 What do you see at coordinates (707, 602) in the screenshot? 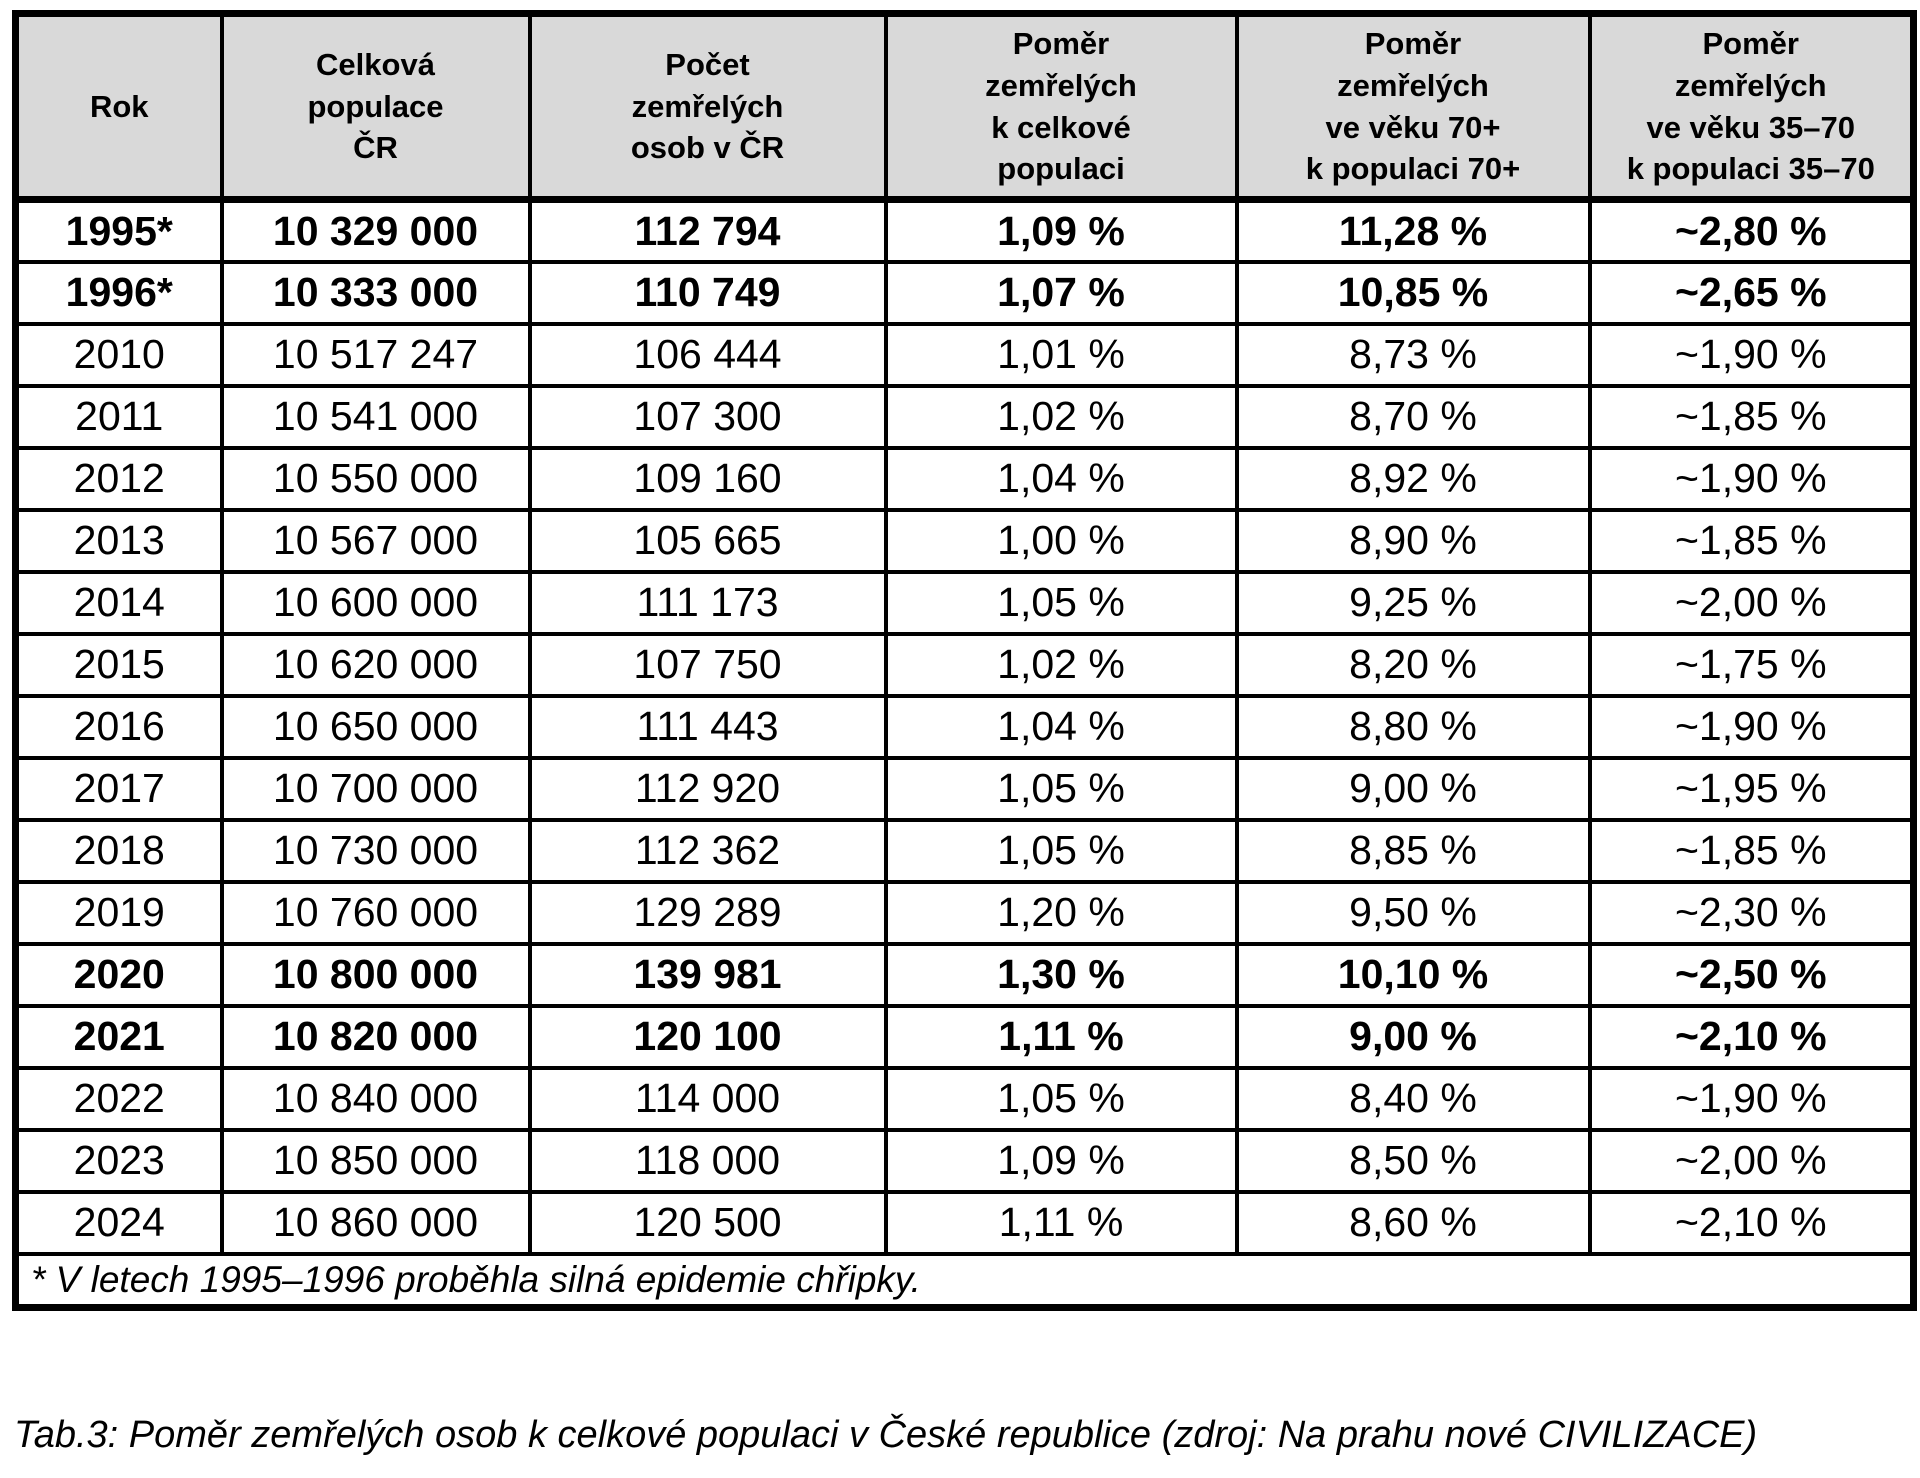
I see `value-cell: 111 173` at bounding box center [707, 602].